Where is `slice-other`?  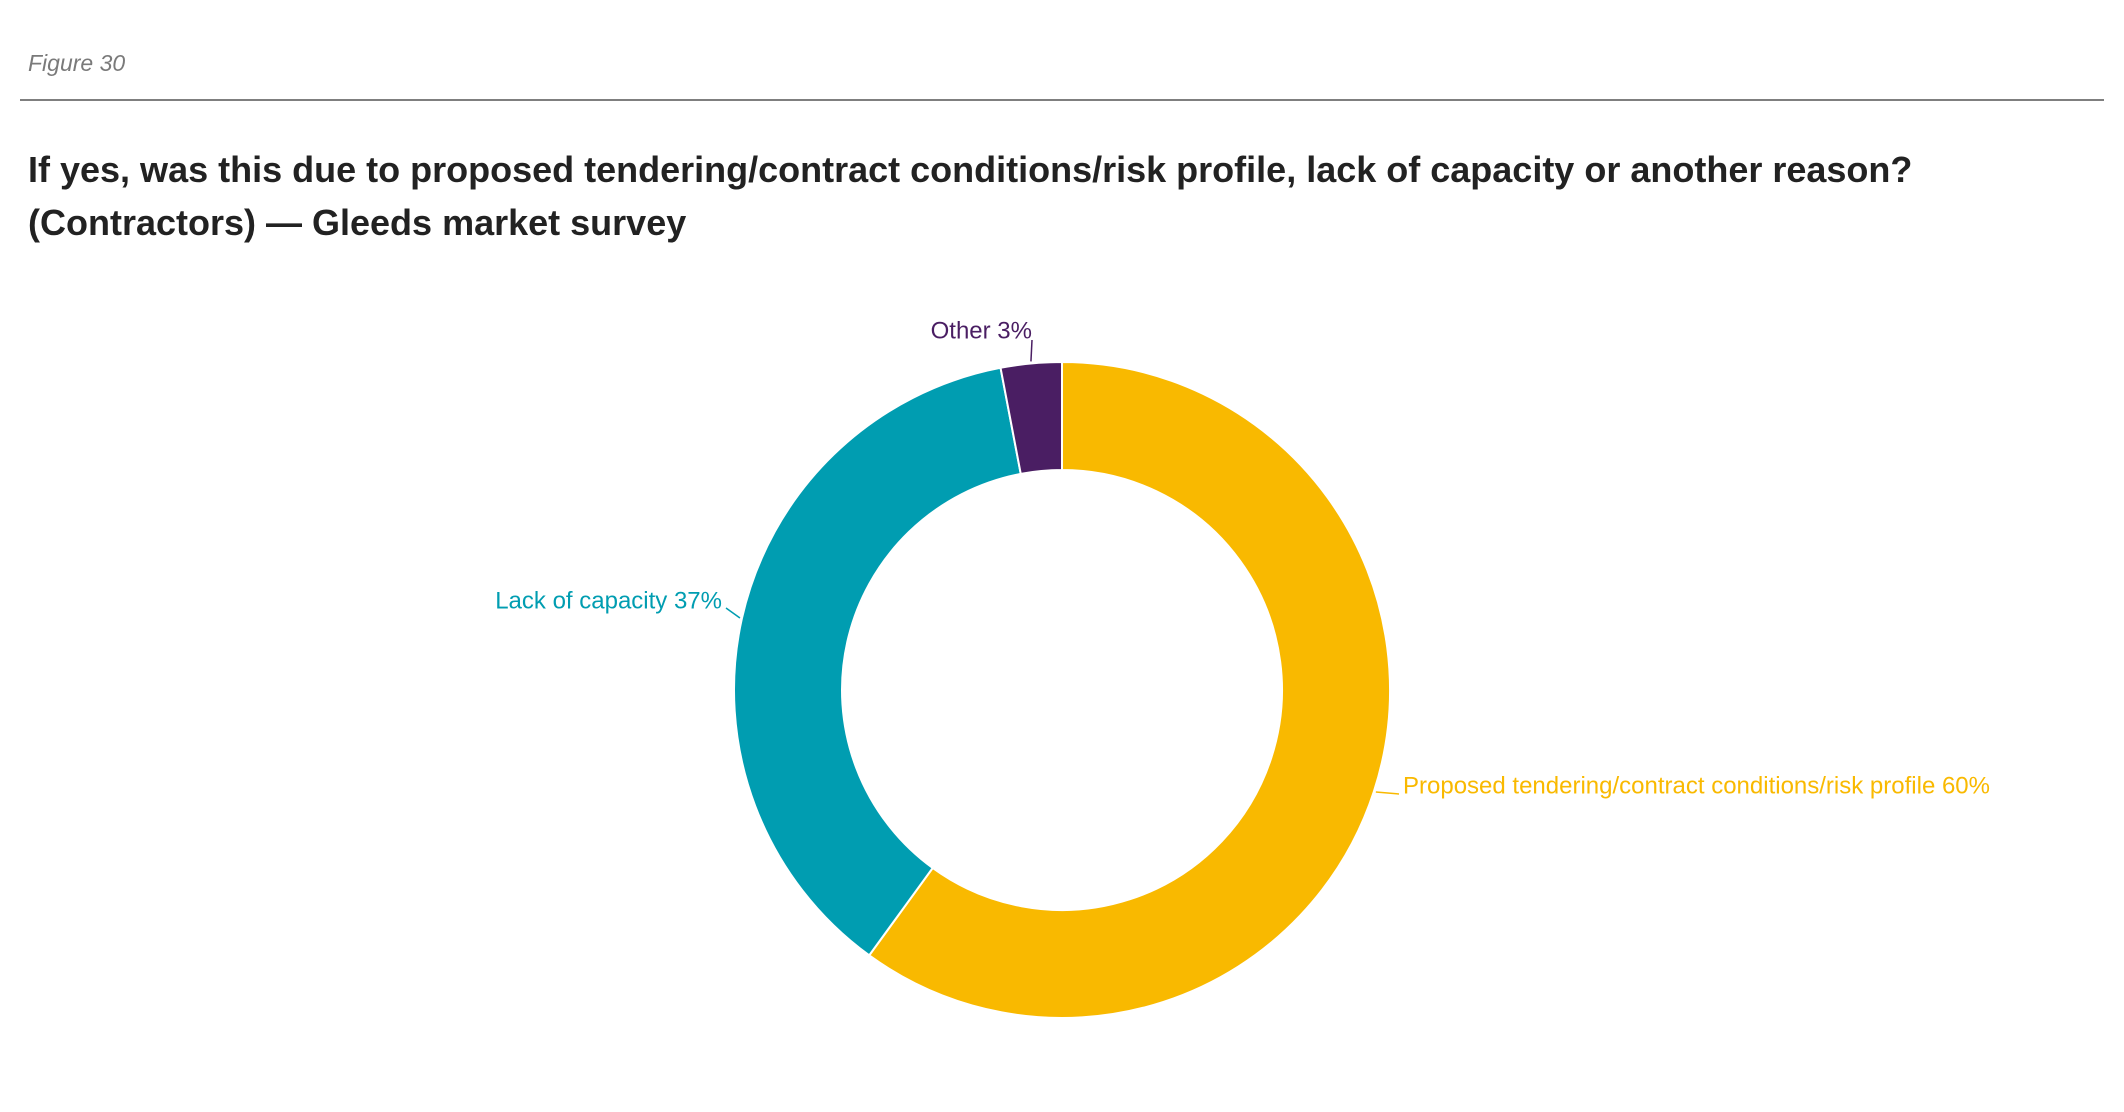
slice-other is located at coordinates (1031, 418).